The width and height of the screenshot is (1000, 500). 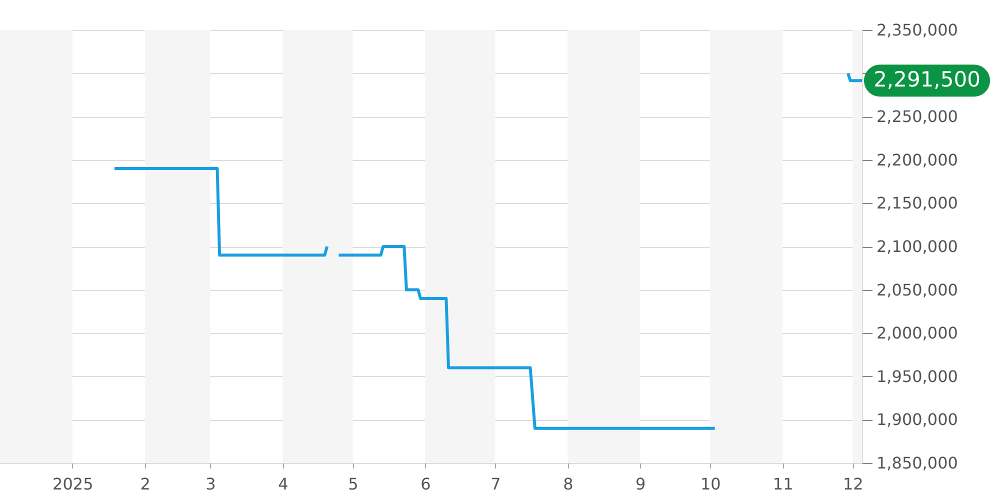 I want to click on x-tick-label: 9, so click(x=640, y=484).